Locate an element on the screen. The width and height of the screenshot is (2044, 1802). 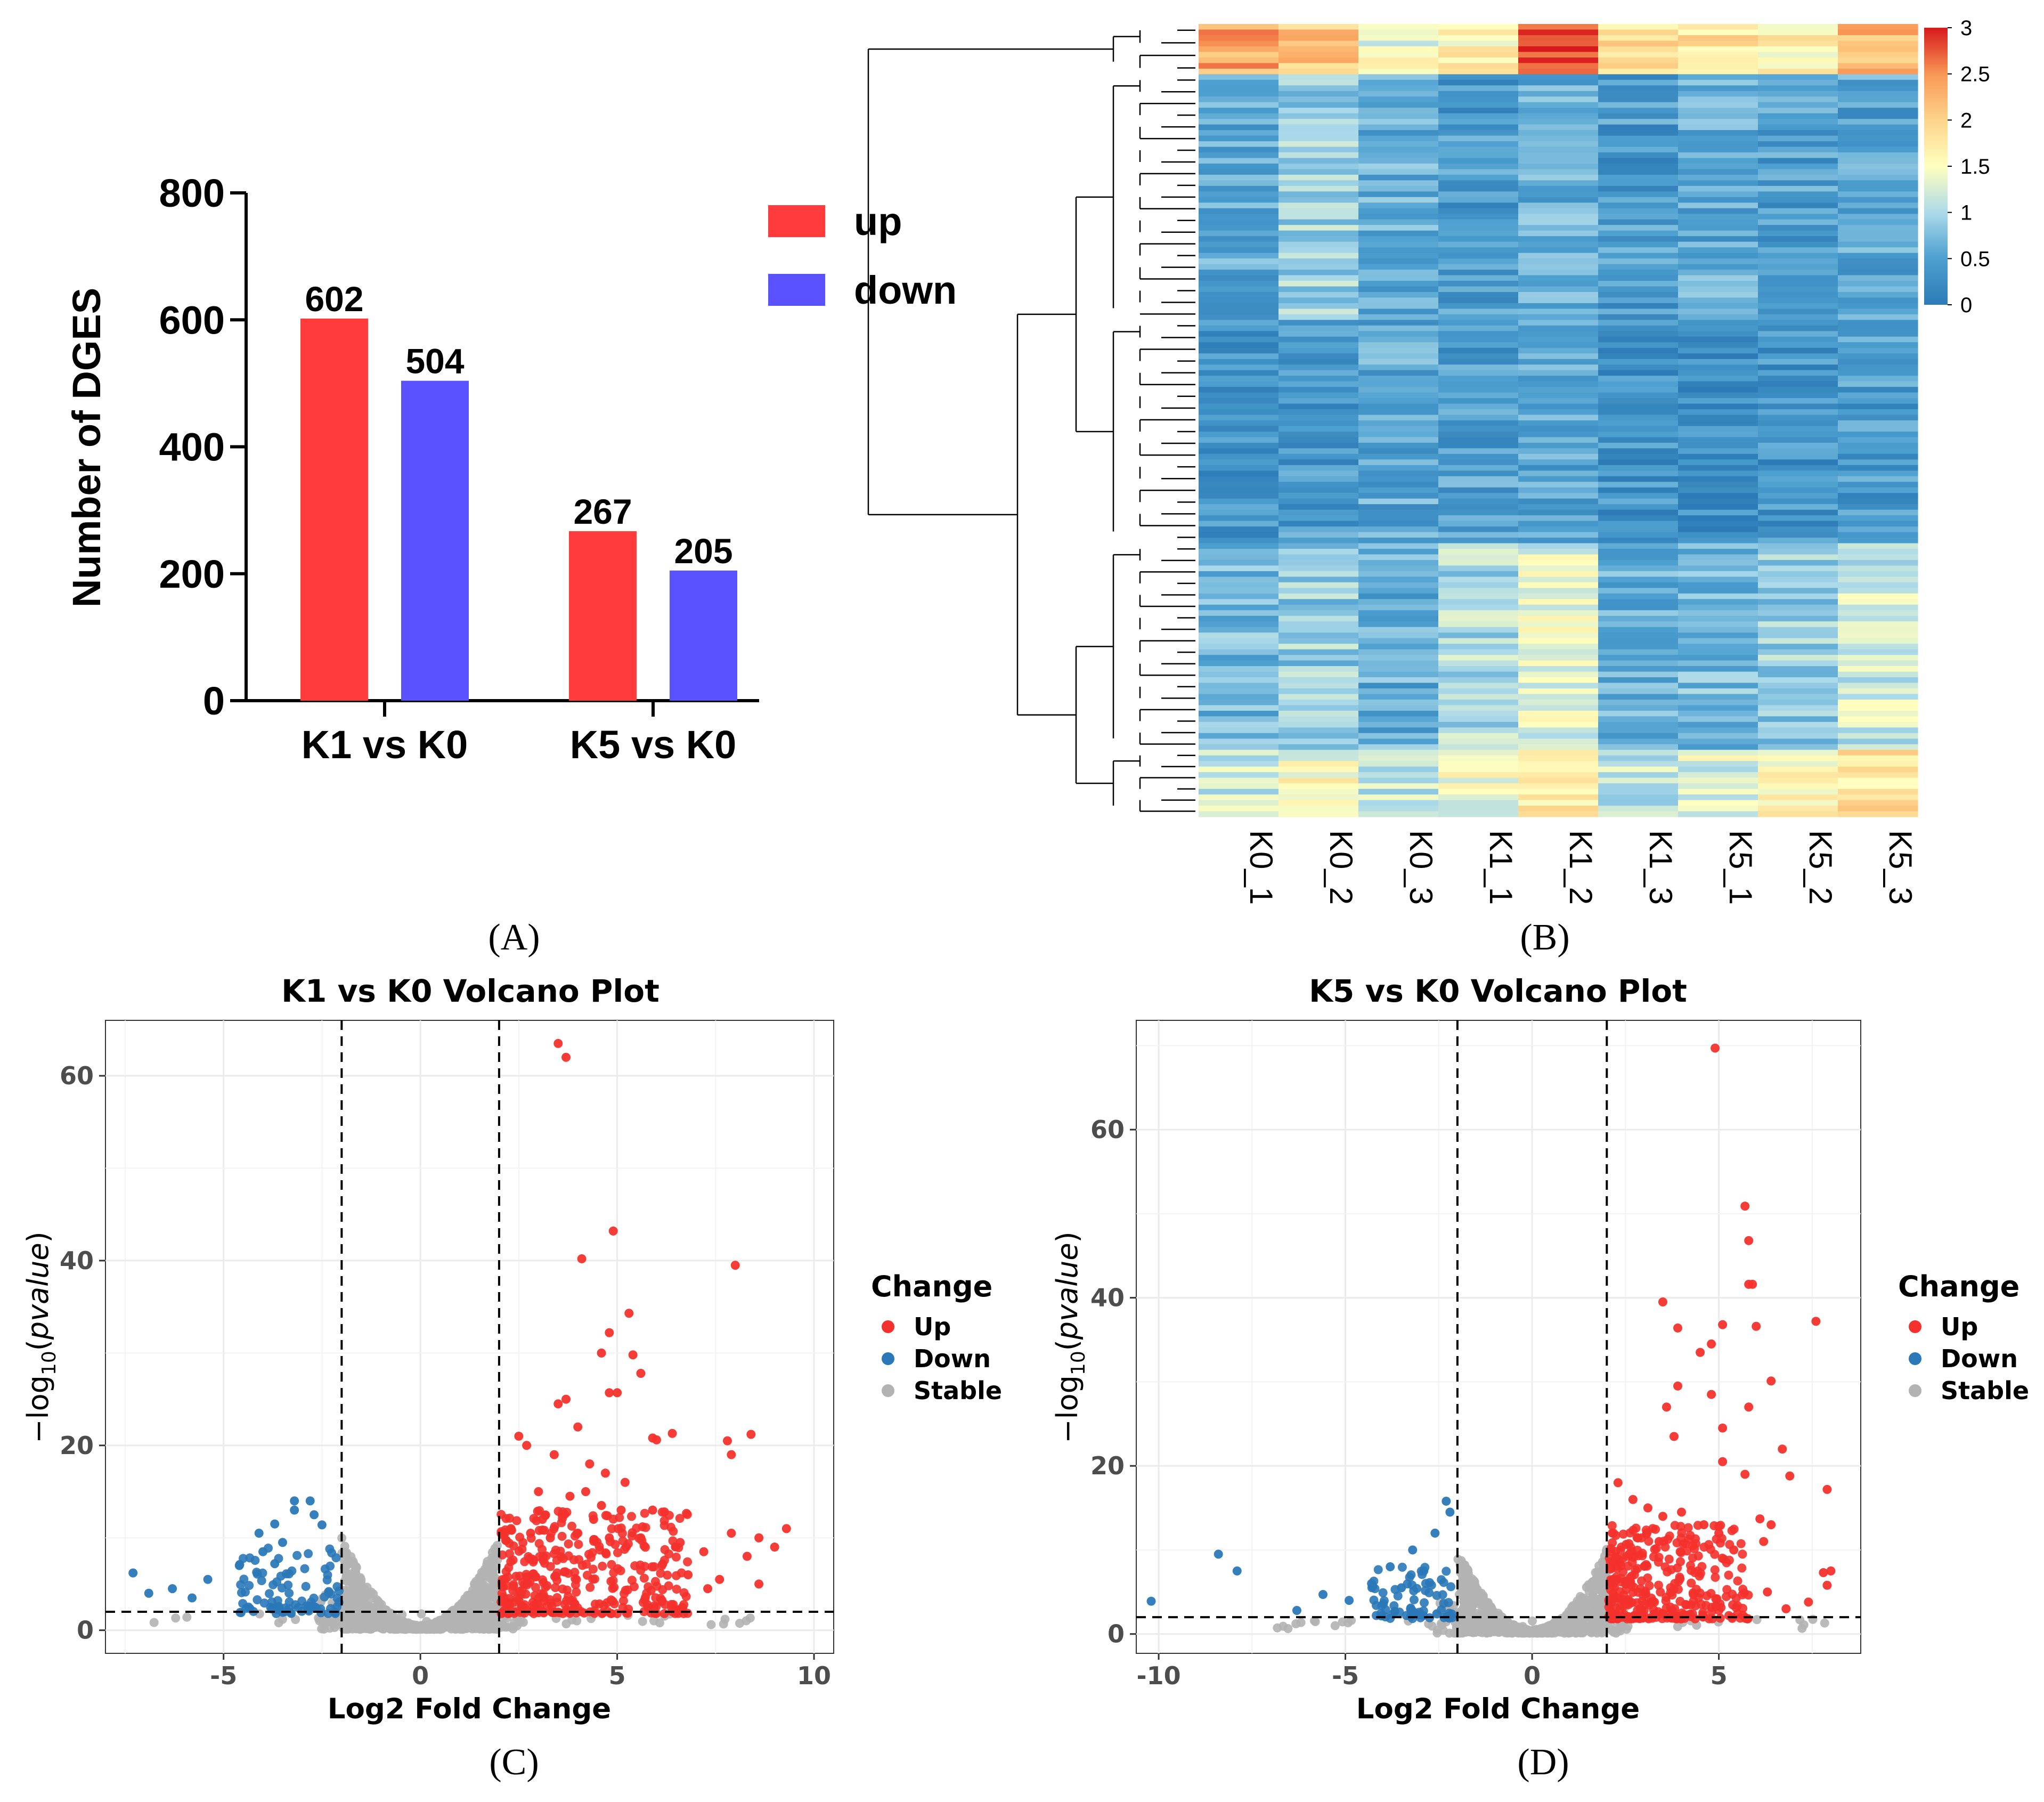
y-tick-label: 20 is located at coordinates (1107, 1466).